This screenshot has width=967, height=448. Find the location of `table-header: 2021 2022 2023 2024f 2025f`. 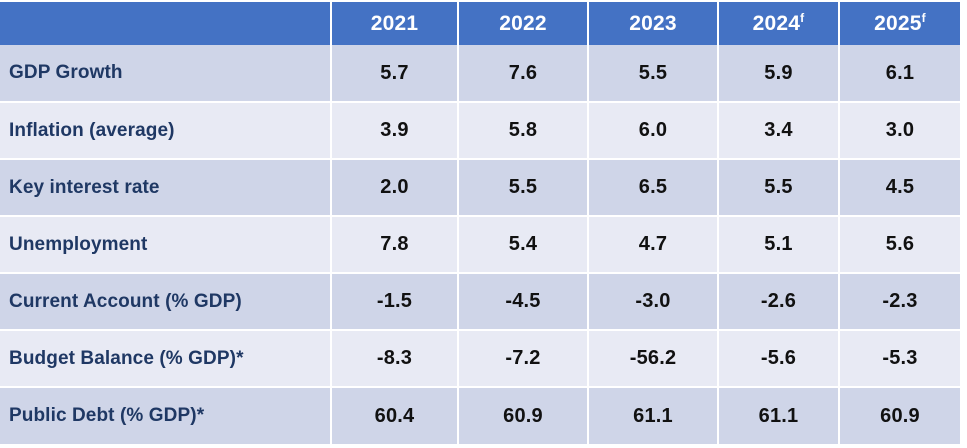

table-header: 2021 2022 2023 2024f 2025f is located at coordinates (480, 23).